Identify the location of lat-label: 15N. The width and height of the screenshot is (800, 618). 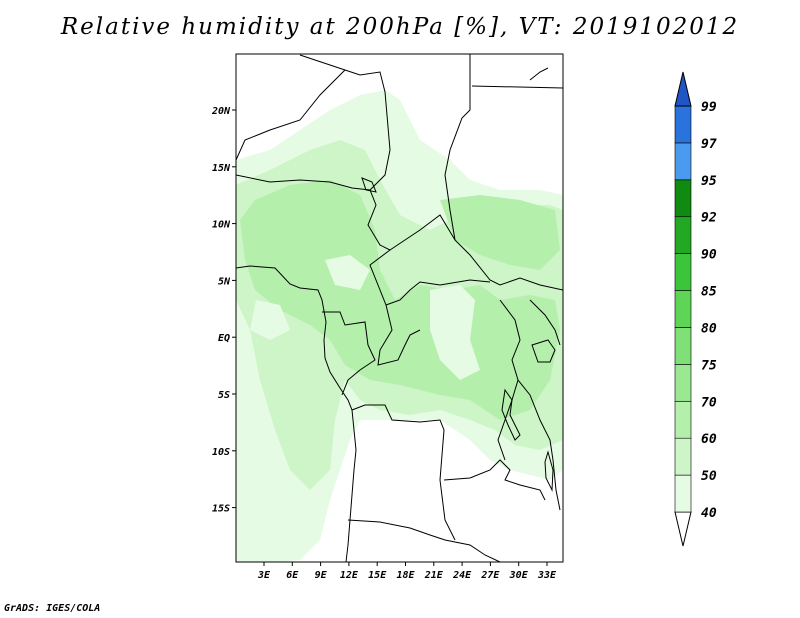
(221, 168).